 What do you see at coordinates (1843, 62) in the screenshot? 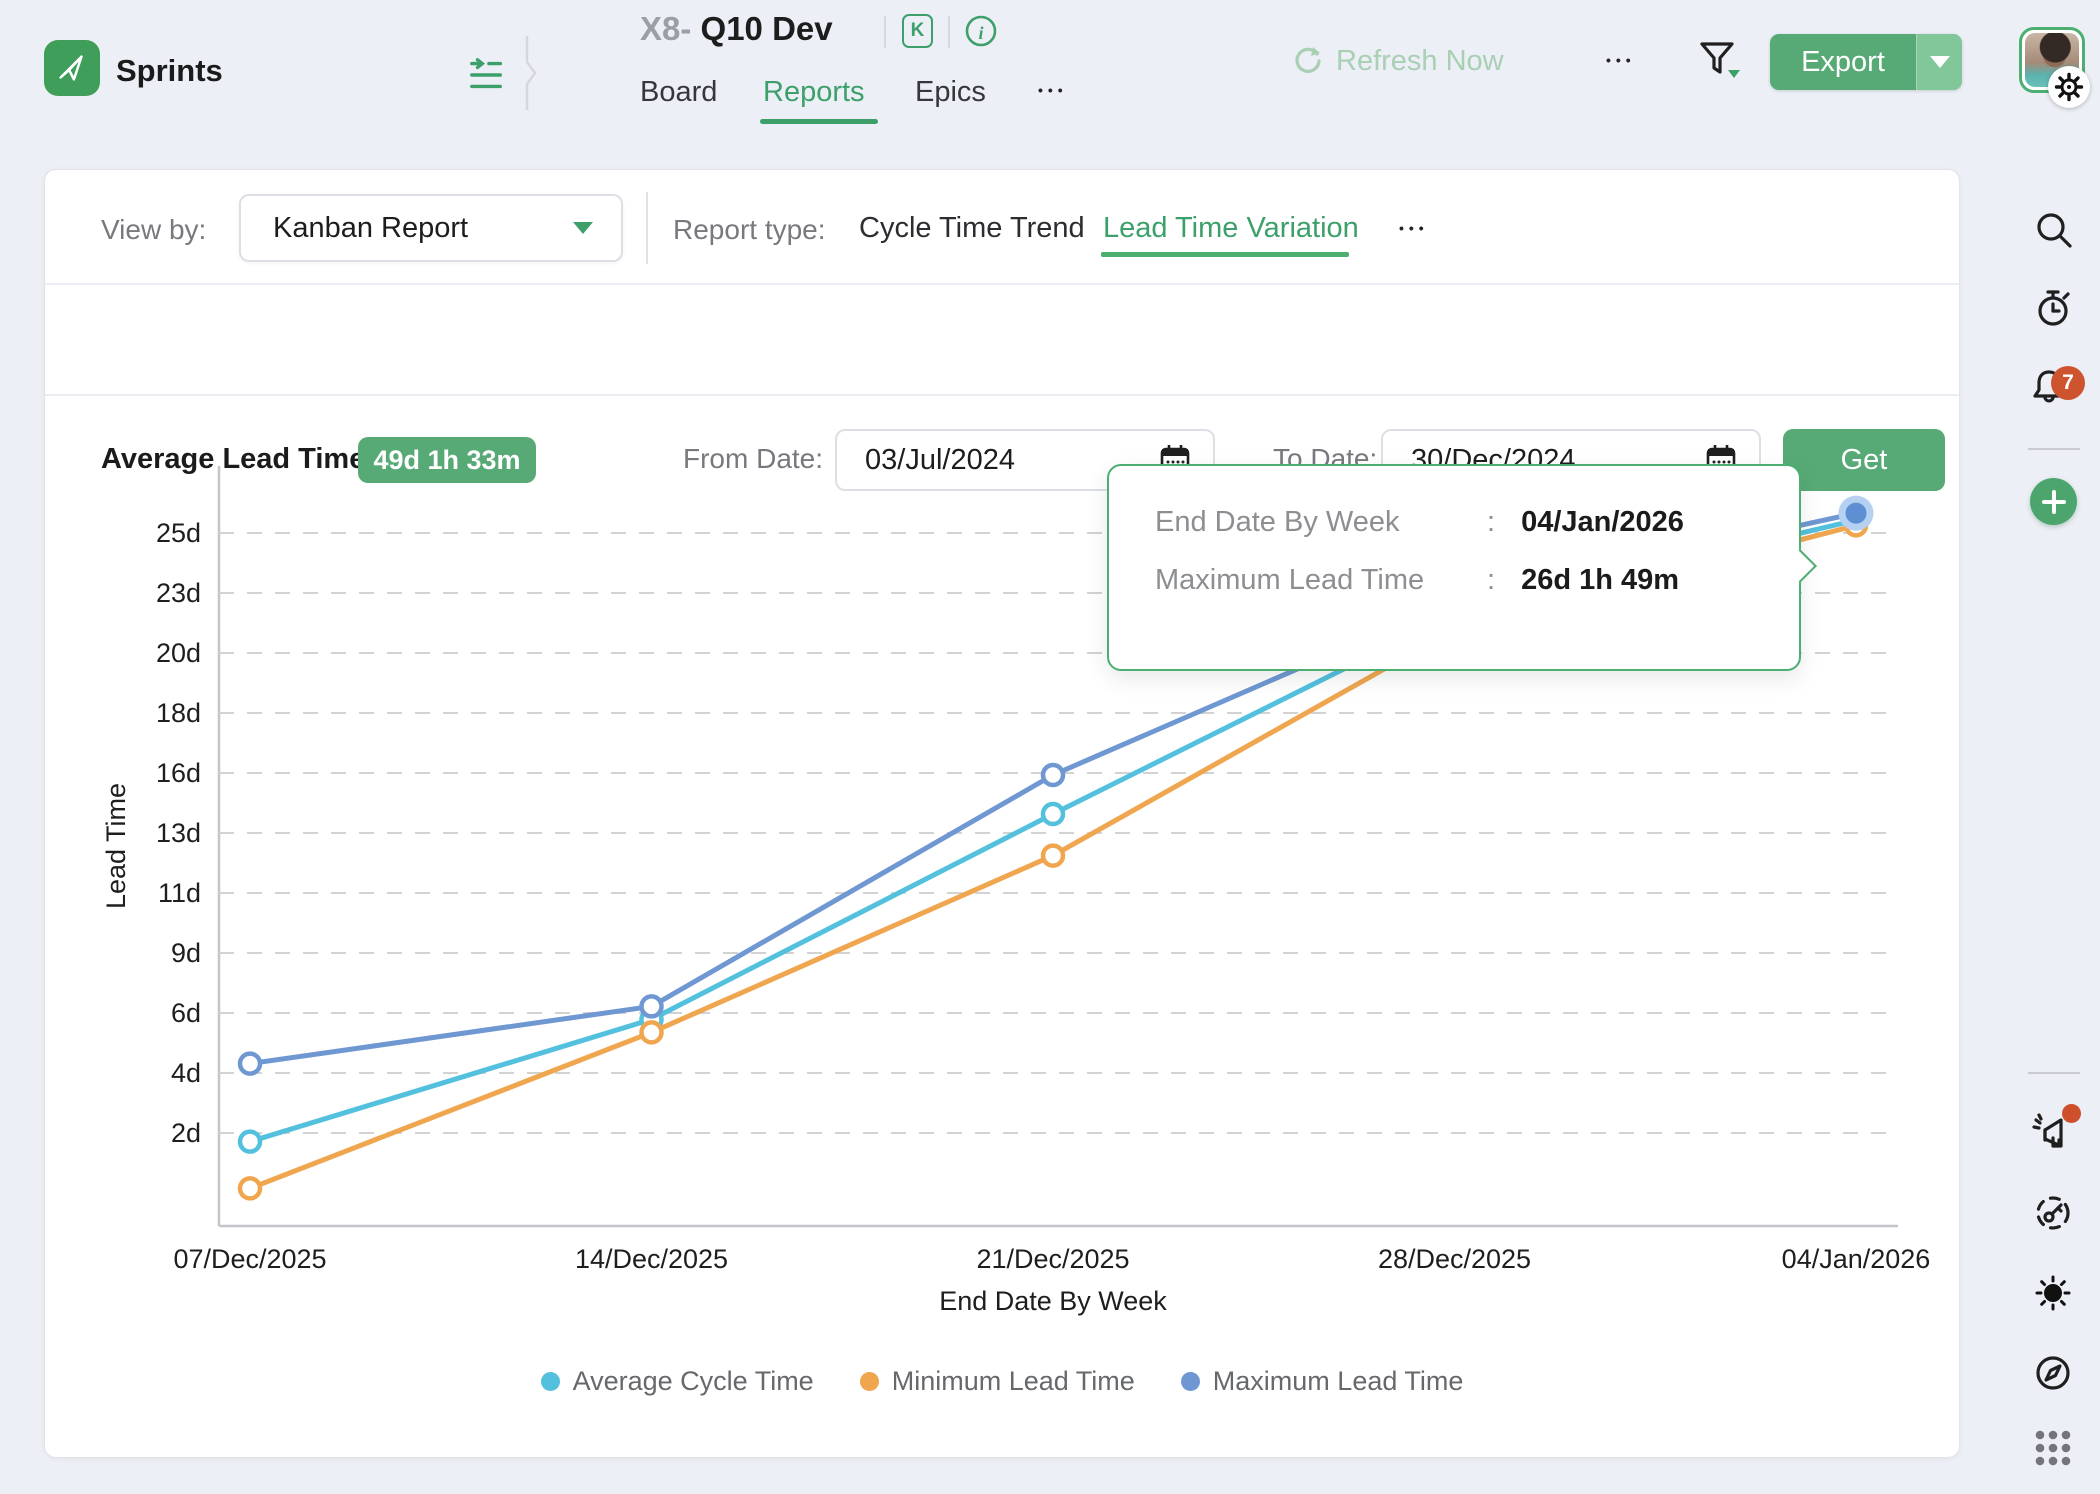
I see `export-button: Export` at bounding box center [1843, 62].